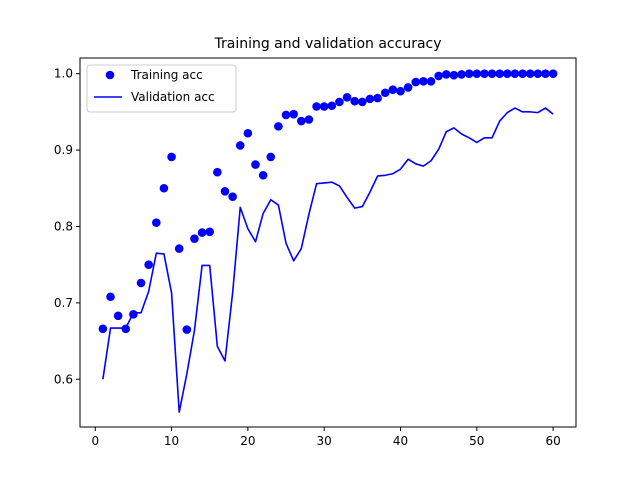 This screenshot has height=480, width=640. Describe the element at coordinates (247, 441) in the screenshot. I see `x-tick-label: 20` at that location.